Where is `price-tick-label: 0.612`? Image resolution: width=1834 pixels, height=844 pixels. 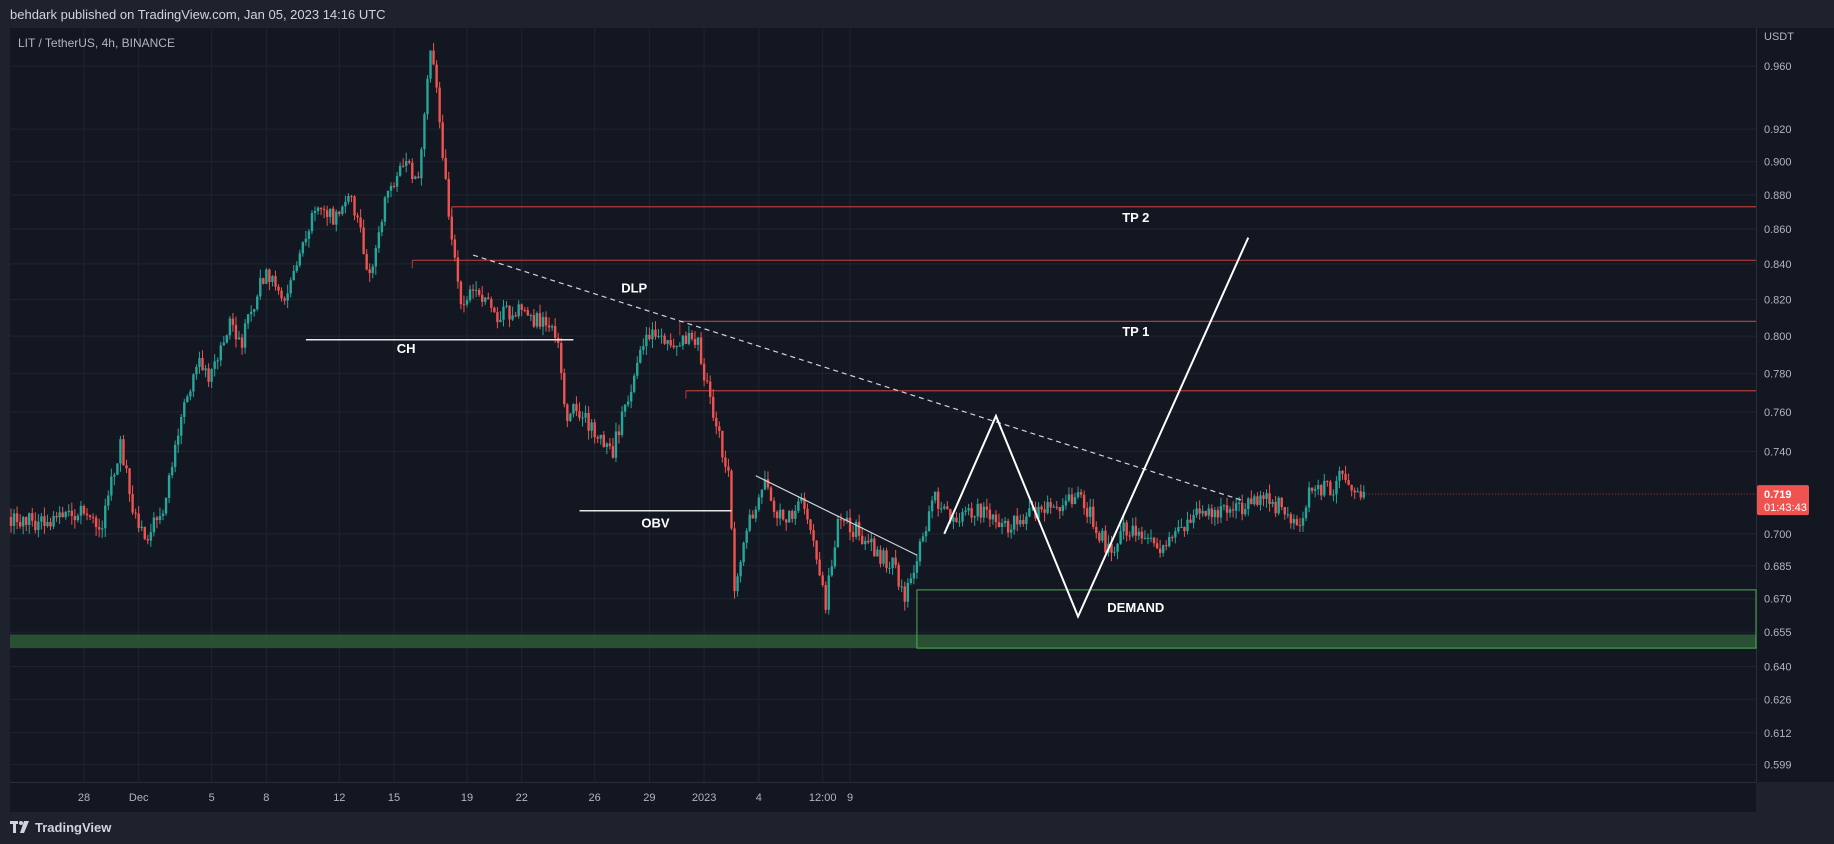
price-tick-label: 0.612 is located at coordinates (1778, 734).